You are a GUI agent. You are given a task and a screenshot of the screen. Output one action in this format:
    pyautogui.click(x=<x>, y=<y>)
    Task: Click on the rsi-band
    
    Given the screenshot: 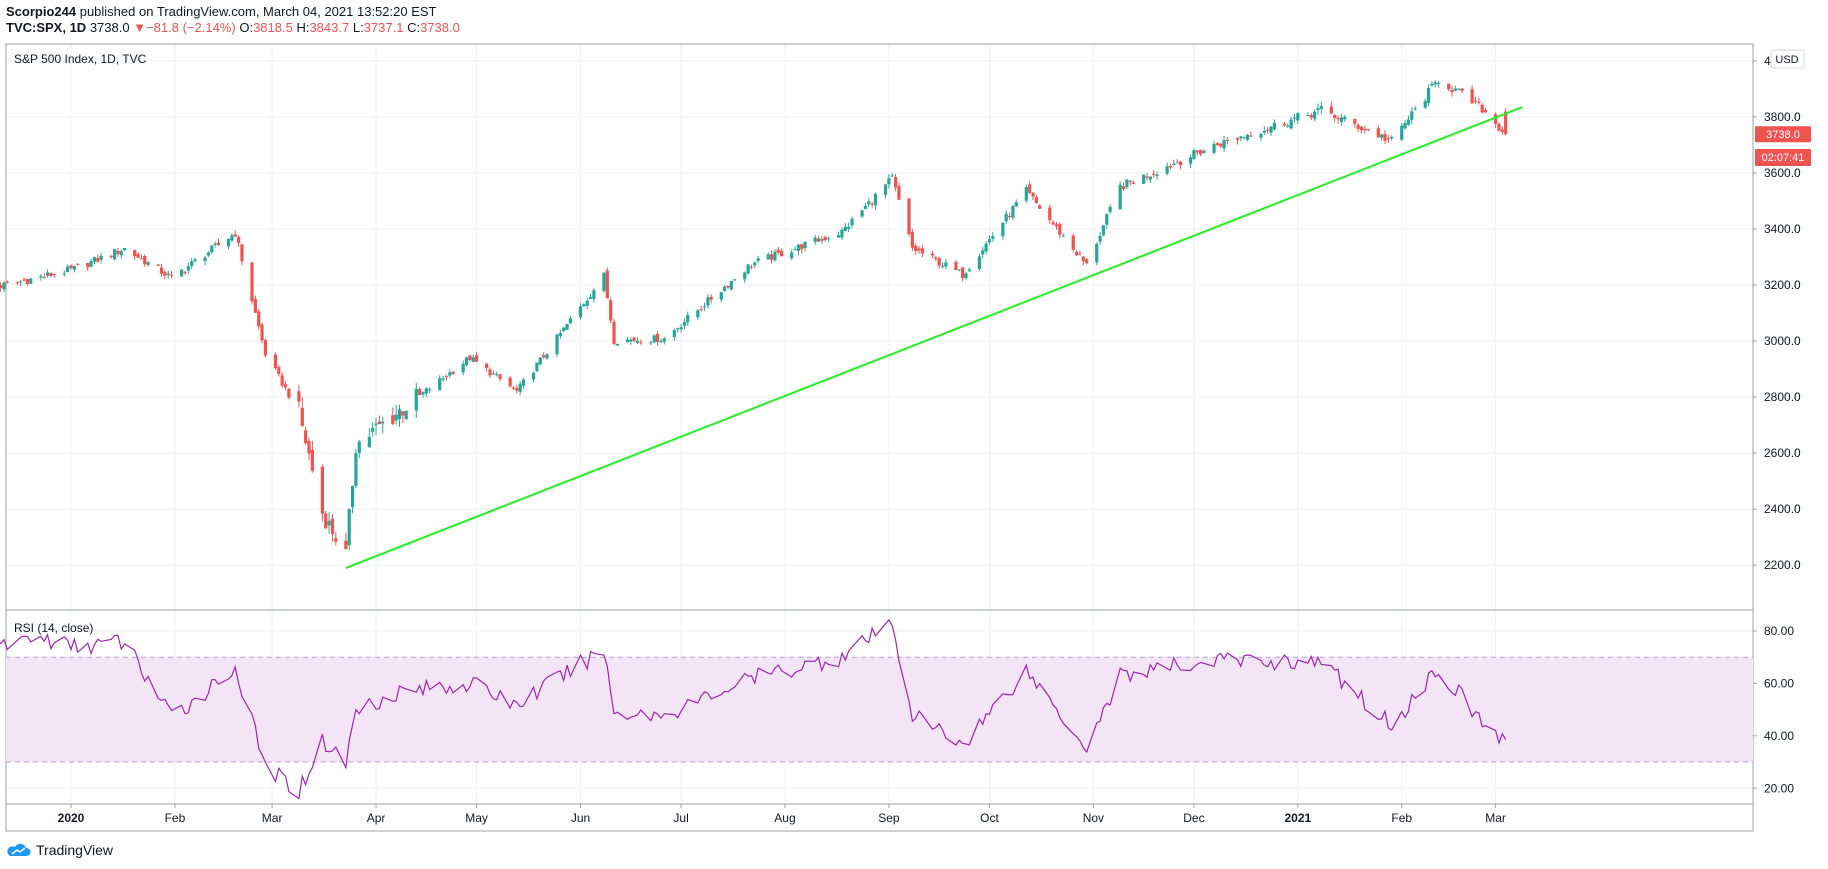 What is the action you would take?
    pyautogui.click(x=879, y=709)
    